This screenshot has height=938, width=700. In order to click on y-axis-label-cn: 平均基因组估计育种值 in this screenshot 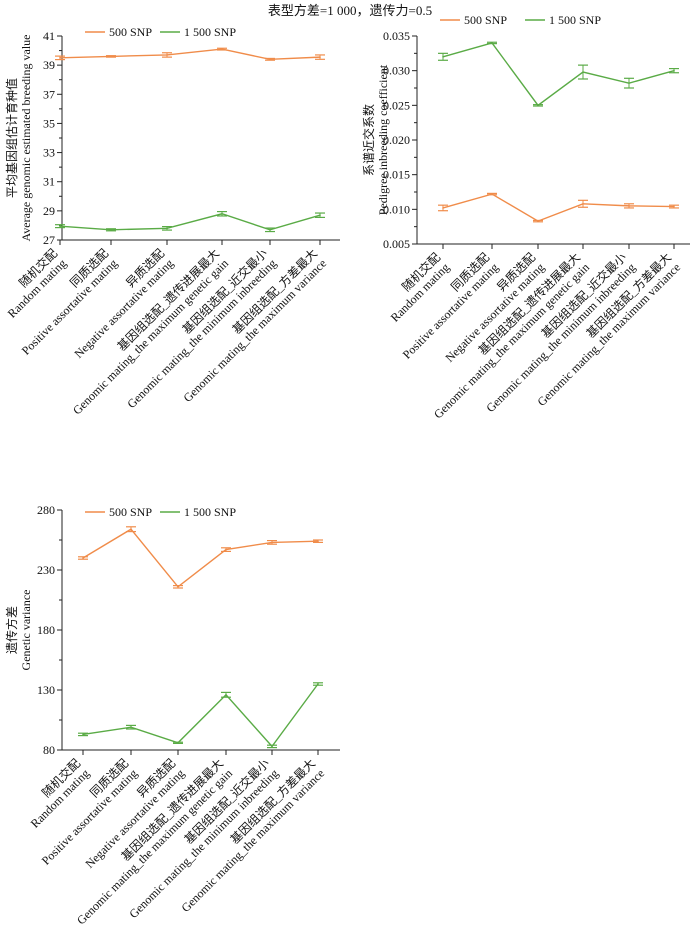, I will do `click(11, 138)`.